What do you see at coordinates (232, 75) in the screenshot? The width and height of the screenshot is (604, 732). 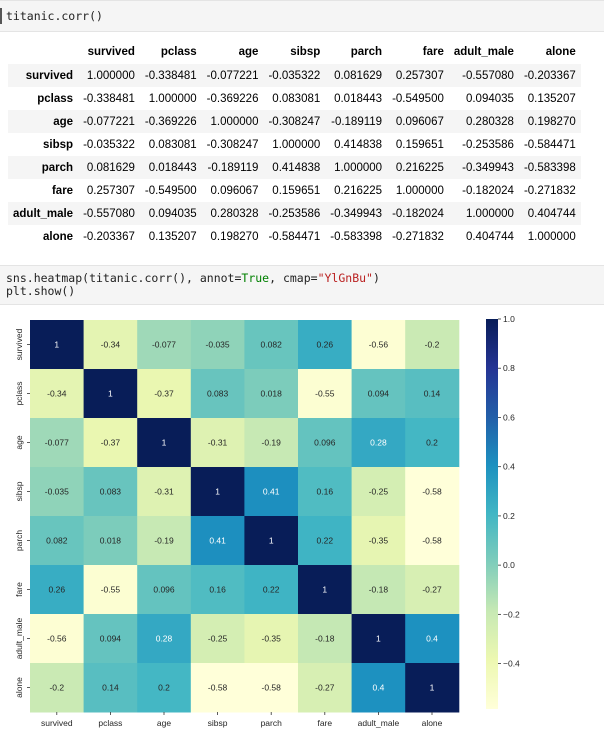 I see `table-cell: -0.077221` at bounding box center [232, 75].